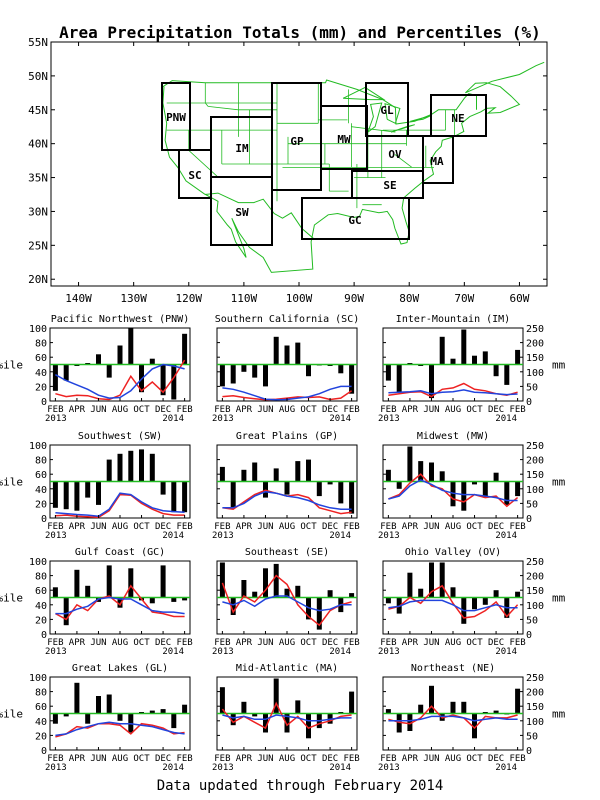 Image resolution: width=600 pixels, height=800 pixels. Describe the element at coordinates (287, 410) in the screenshot. I see `x-tick-label: AUG` at that location.